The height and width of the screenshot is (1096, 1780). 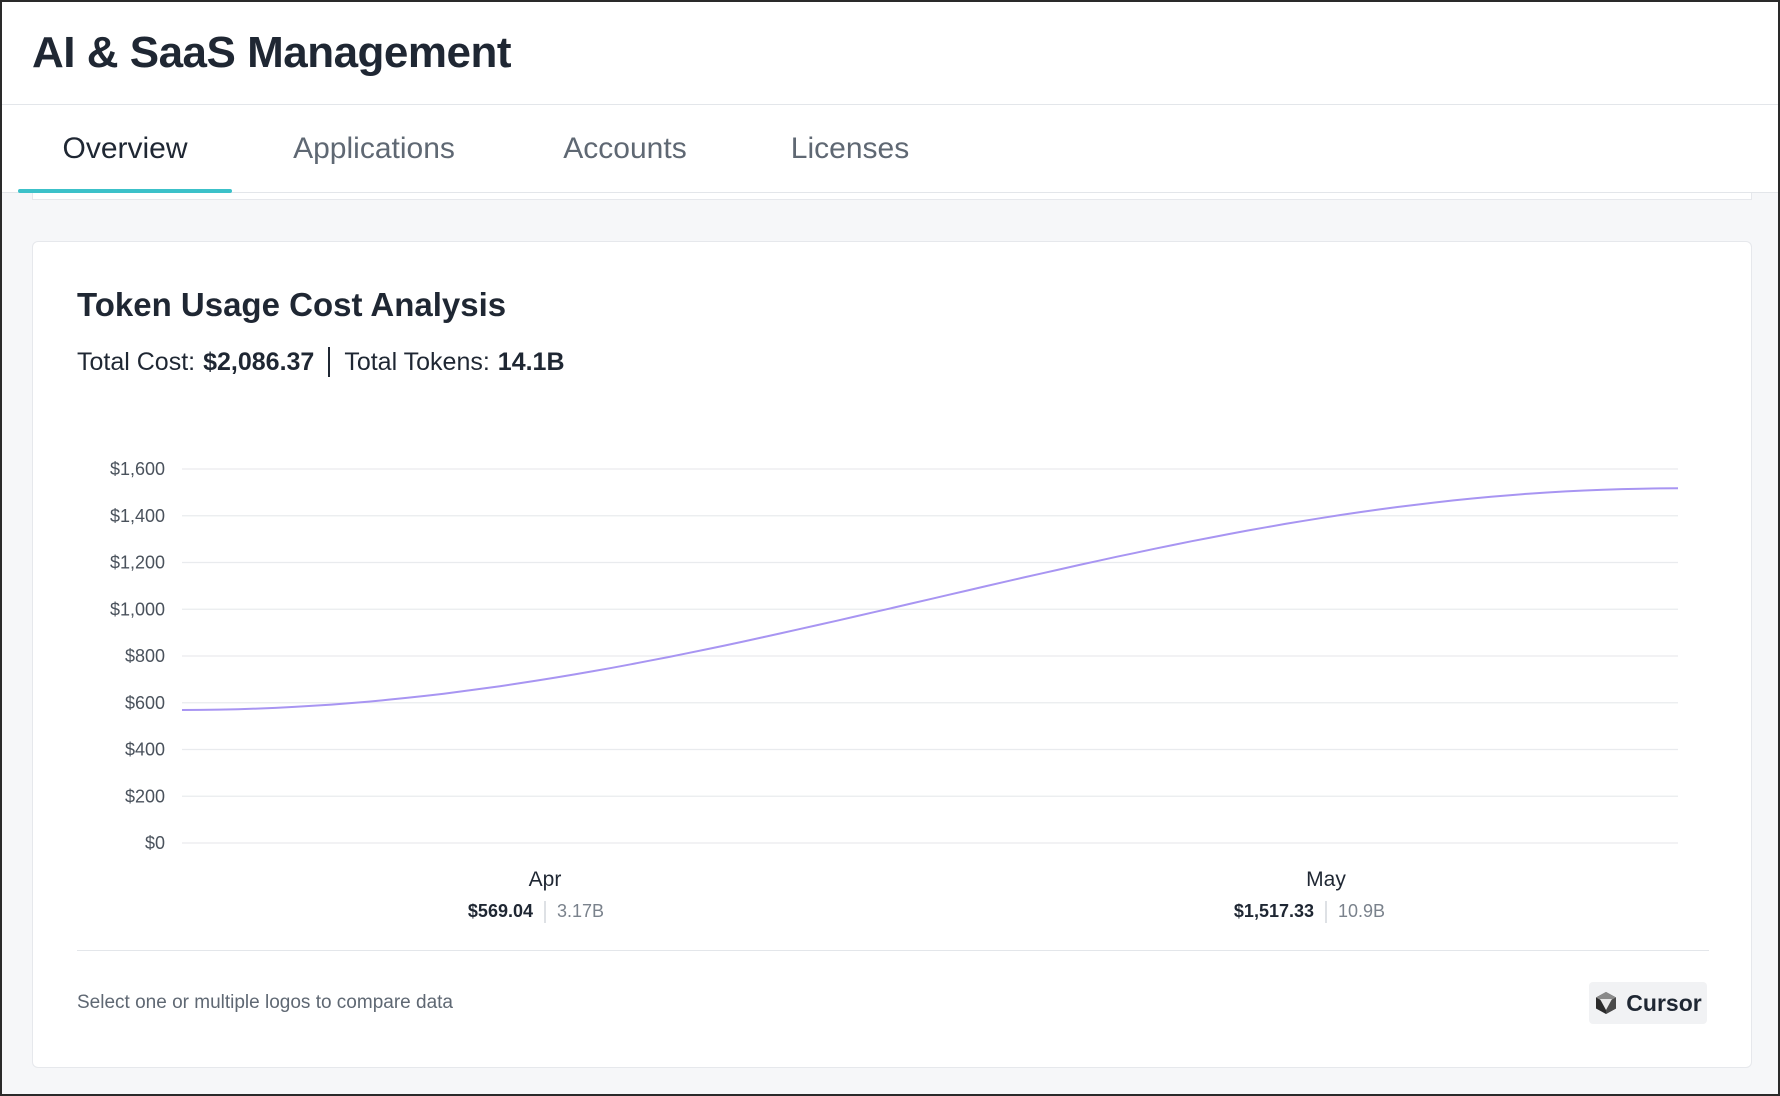 I want to click on y-tick-label: $1,400, so click(x=137, y=516).